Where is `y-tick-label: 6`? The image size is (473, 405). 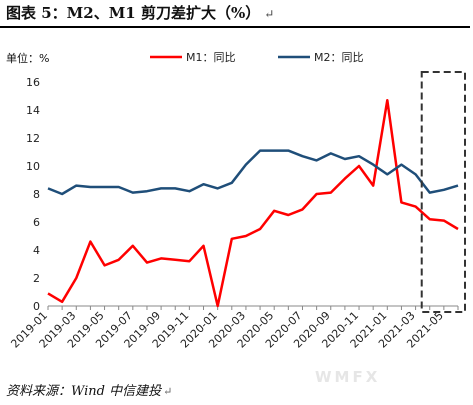 y-tick-label: 6 is located at coordinates (36, 222).